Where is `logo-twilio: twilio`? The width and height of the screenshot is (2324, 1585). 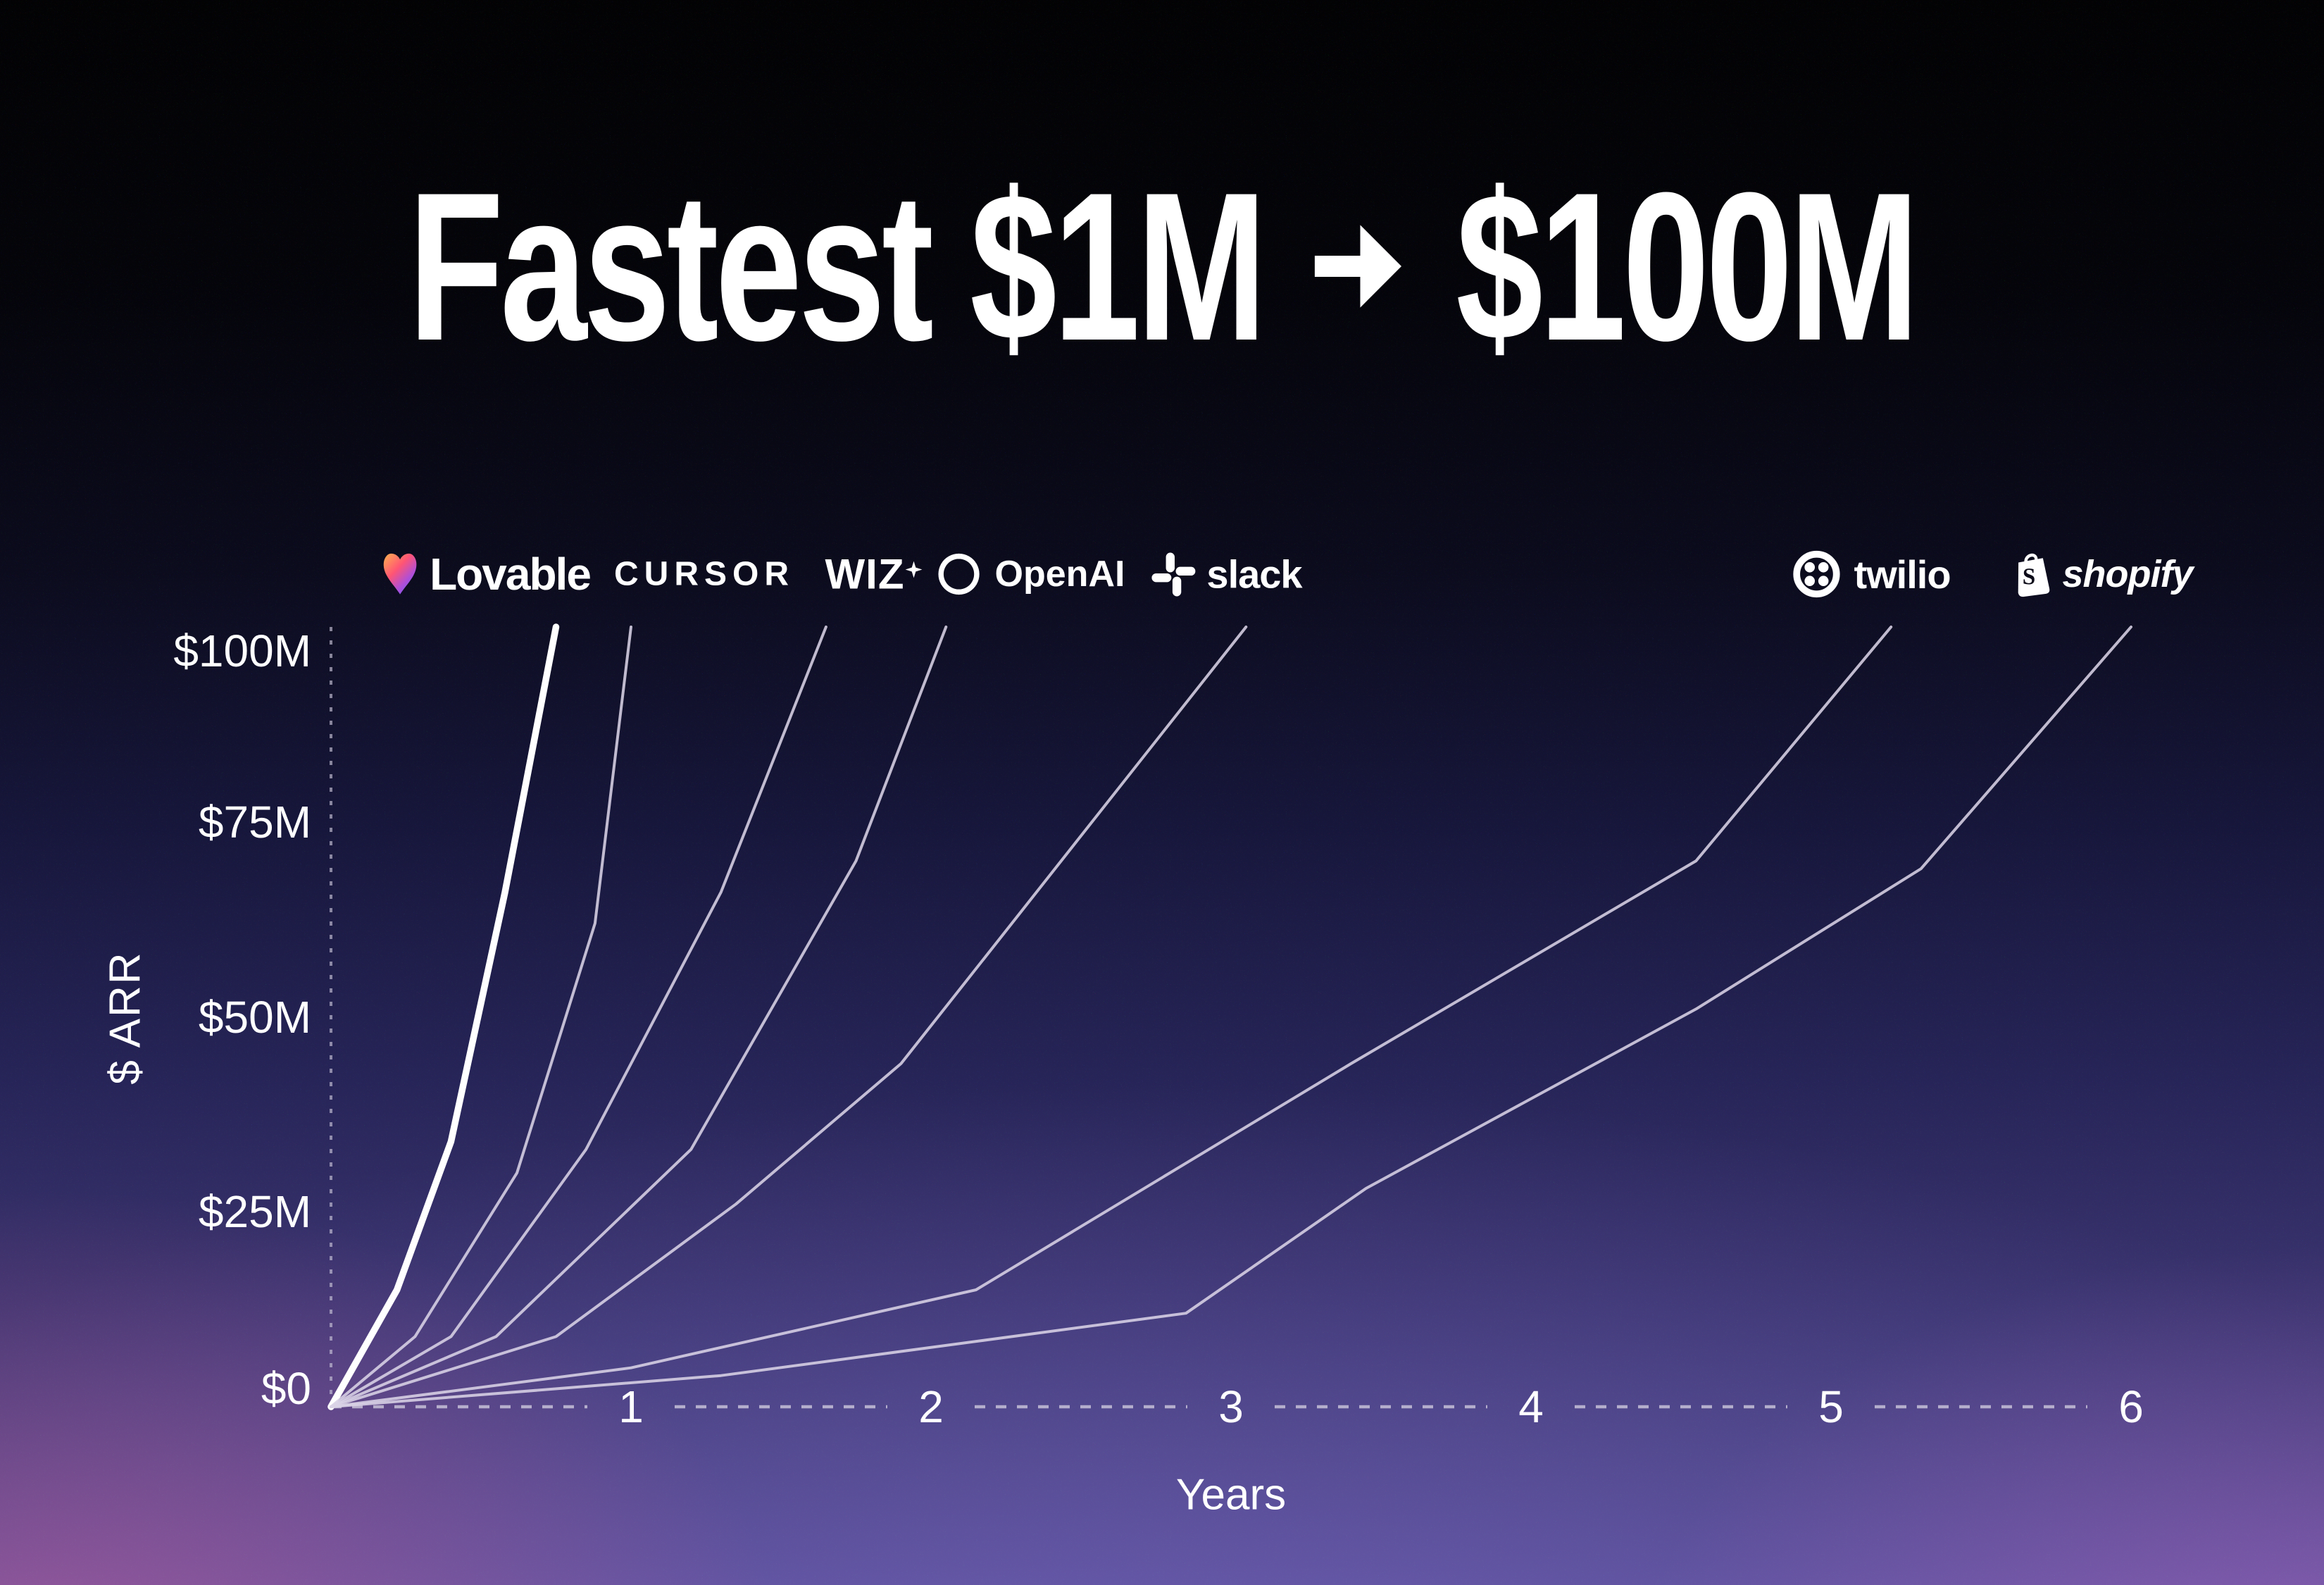
logo-twilio: twilio is located at coordinates (1870, 574).